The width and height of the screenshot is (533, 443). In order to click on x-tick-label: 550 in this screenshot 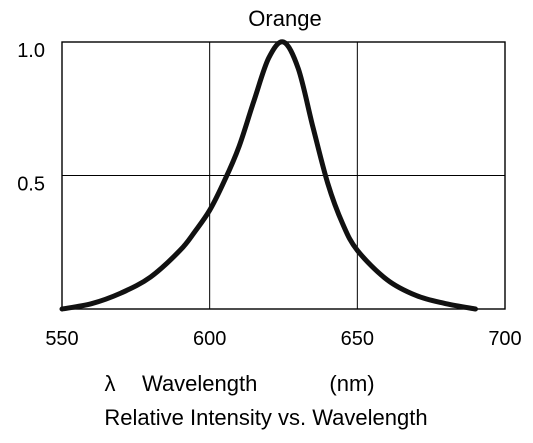, I will do `click(61, 339)`.